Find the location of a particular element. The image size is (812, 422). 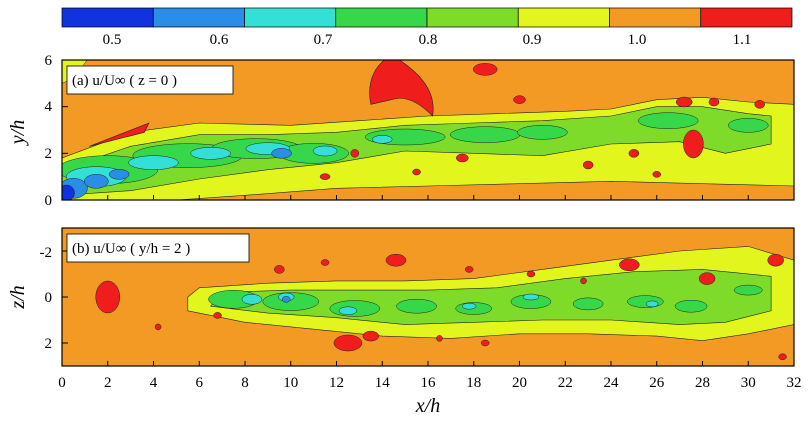

x-tick-label: 32 is located at coordinates (794, 383).